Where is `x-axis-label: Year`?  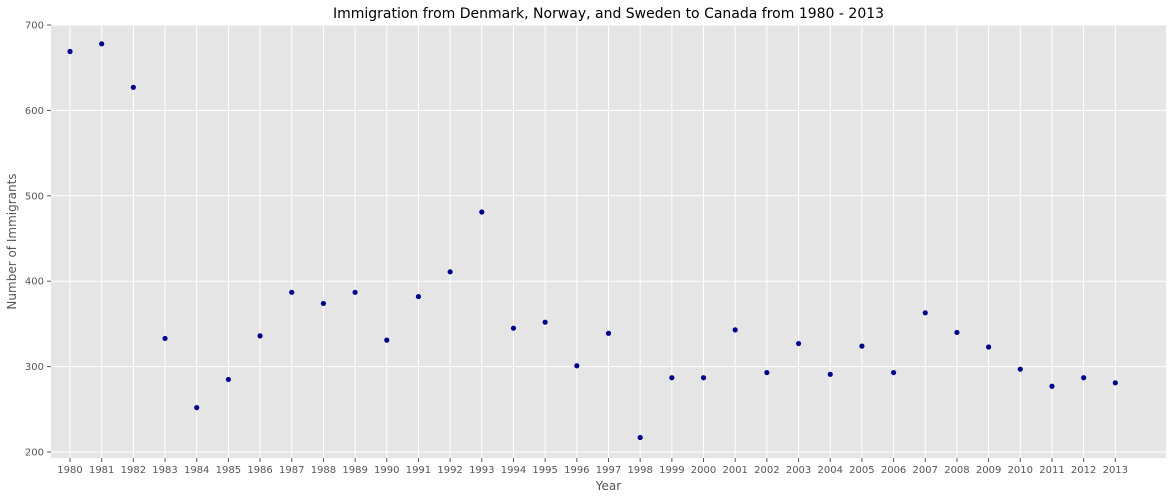
x-axis-label: Year is located at coordinates (608, 486).